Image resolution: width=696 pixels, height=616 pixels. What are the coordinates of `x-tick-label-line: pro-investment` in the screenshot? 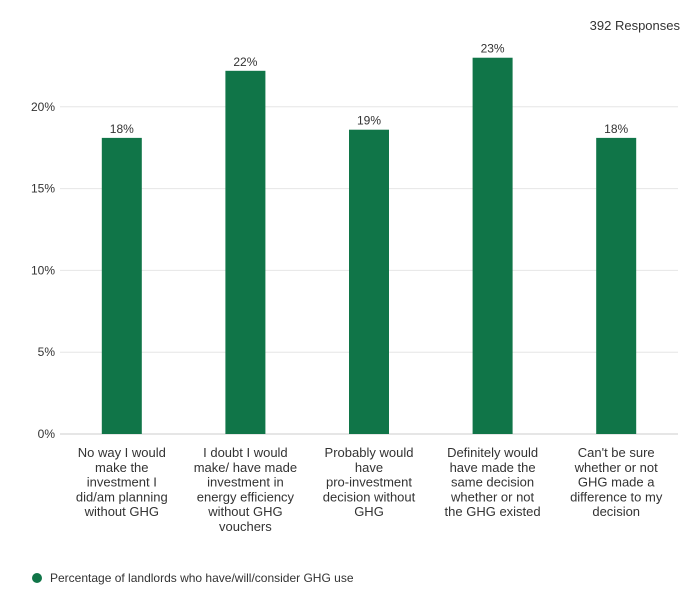 It's located at (369, 482).